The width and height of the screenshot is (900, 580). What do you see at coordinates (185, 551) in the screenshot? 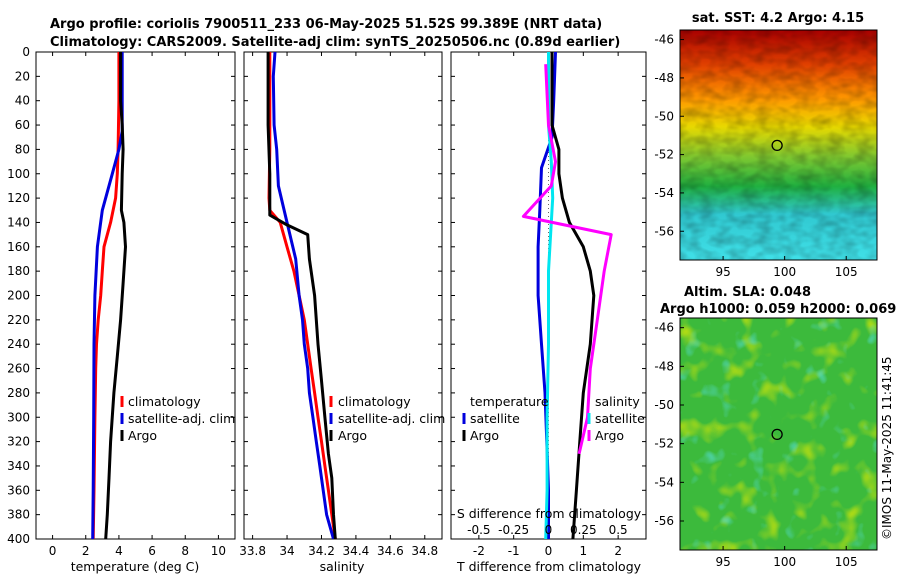
I see `x-tick-label: 8` at bounding box center [185, 551].